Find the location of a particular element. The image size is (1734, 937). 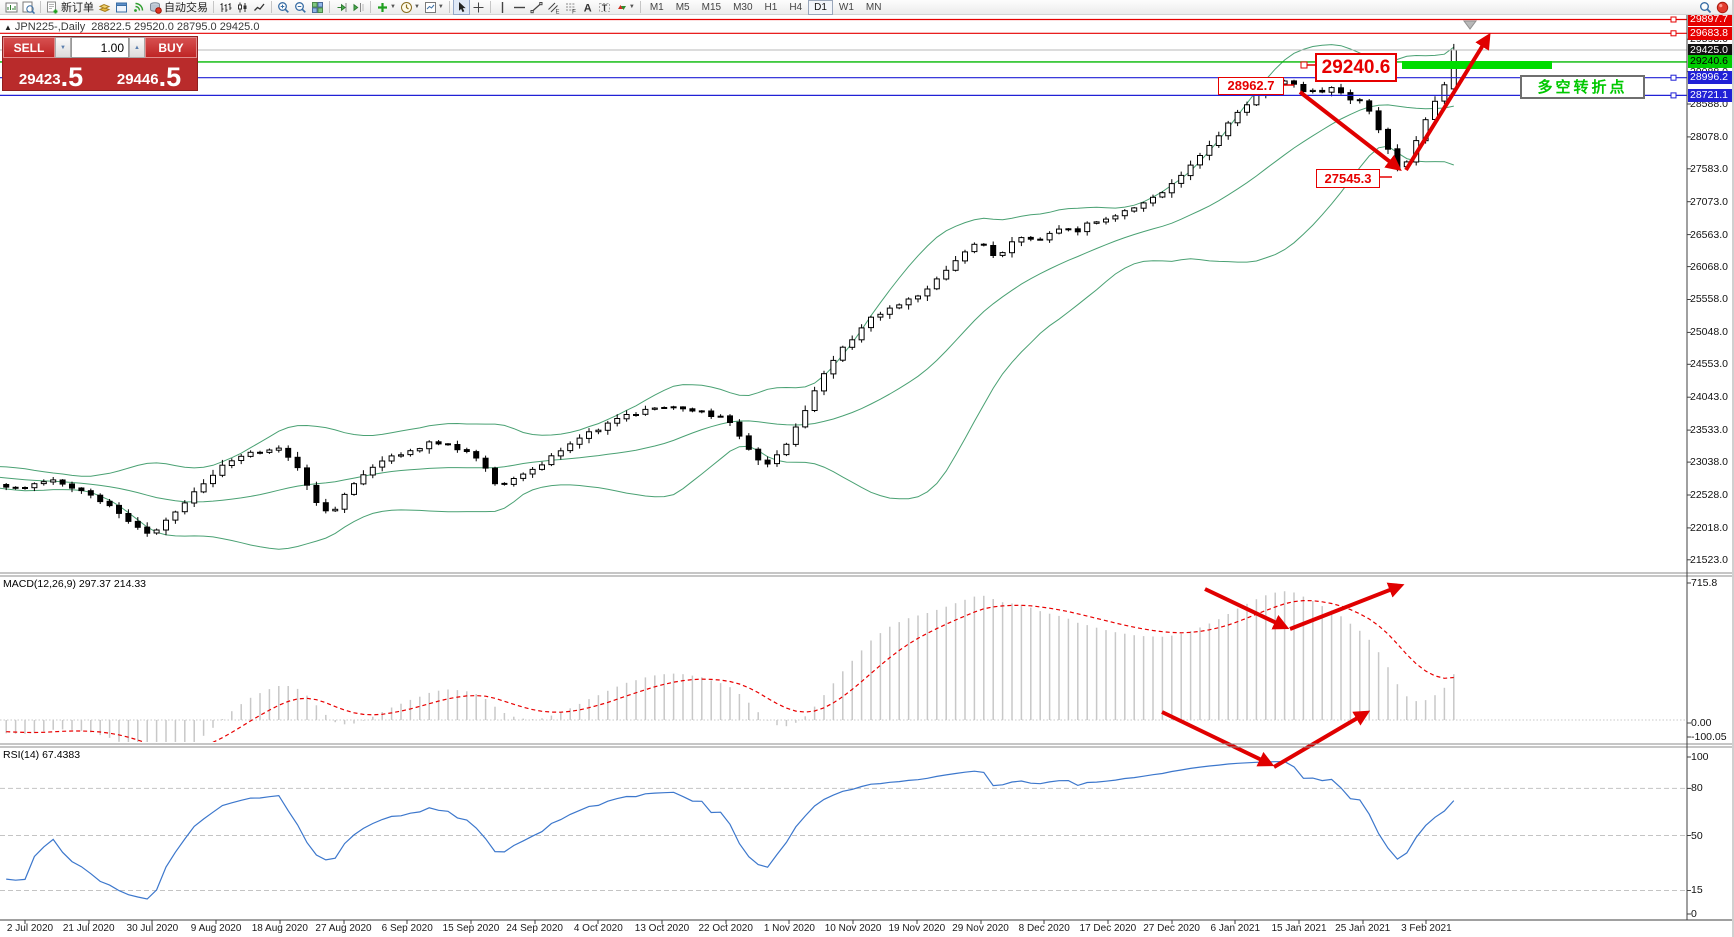

toolbar: 新订单 自动交易 ▼ ▼ ▼ E F A T ▼ M1 M5 M15 M30 H1 H4 D1 W1 MN is located at coordinates (866, 7).